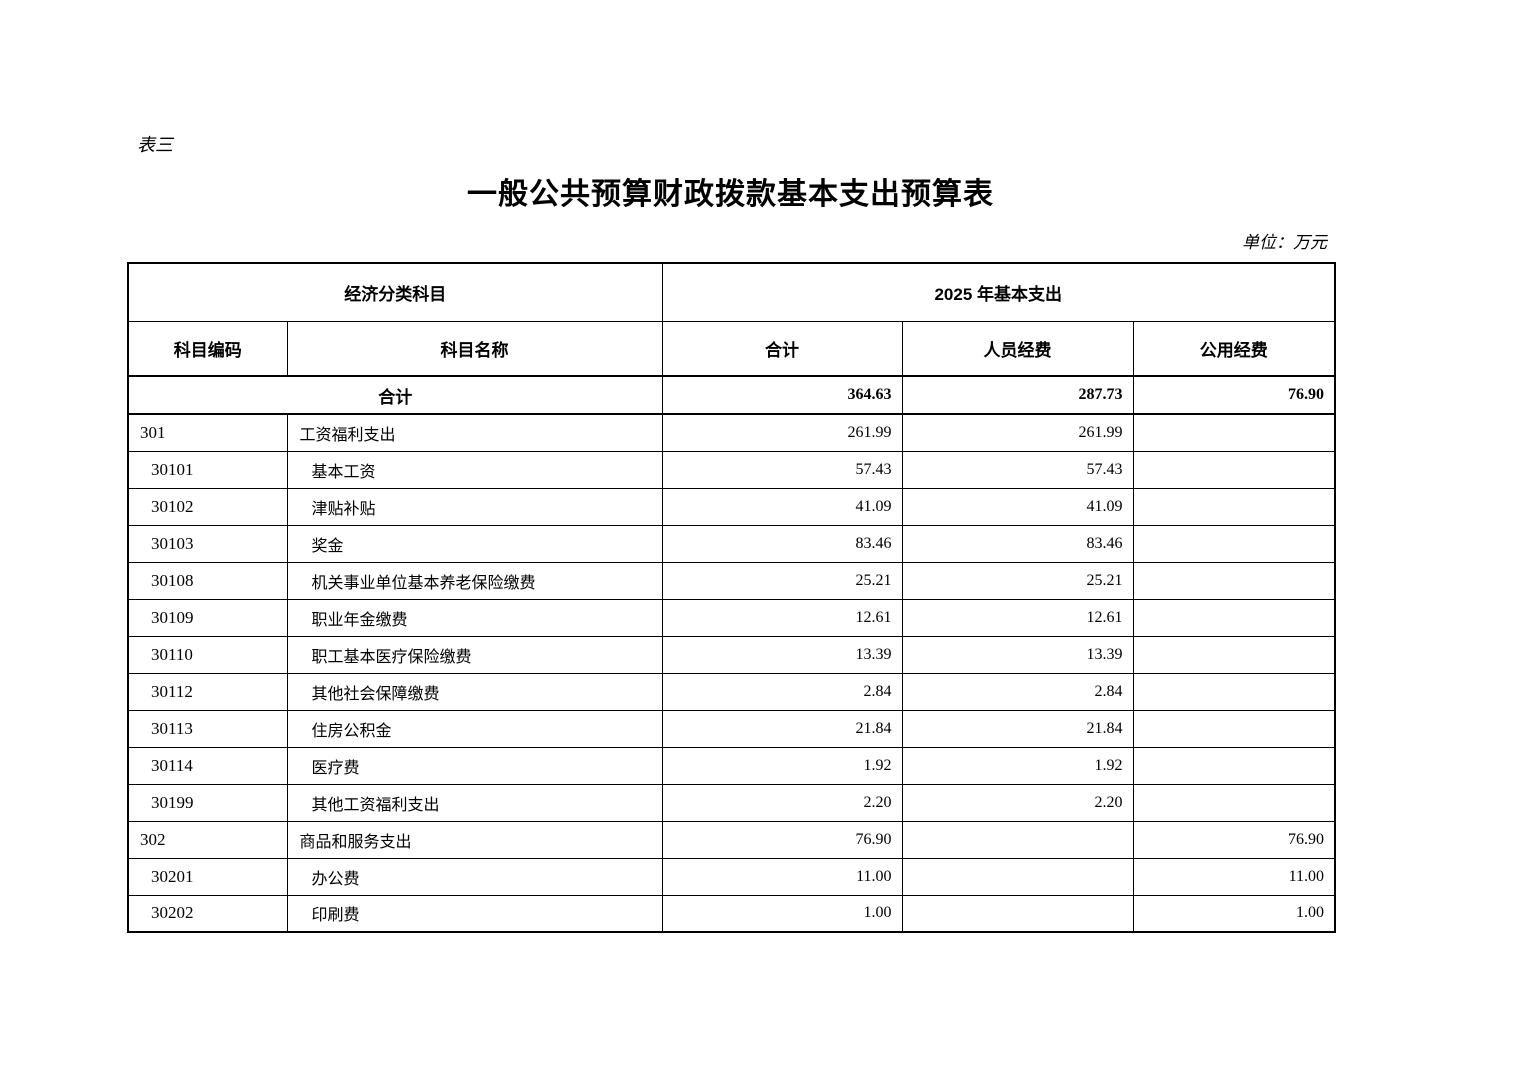 The image size is (1520, 1074). What do you see at coordinates (207, 839) in the screenshot?
I see `subject-code-cell: 302` at bounding box center [207, 839].